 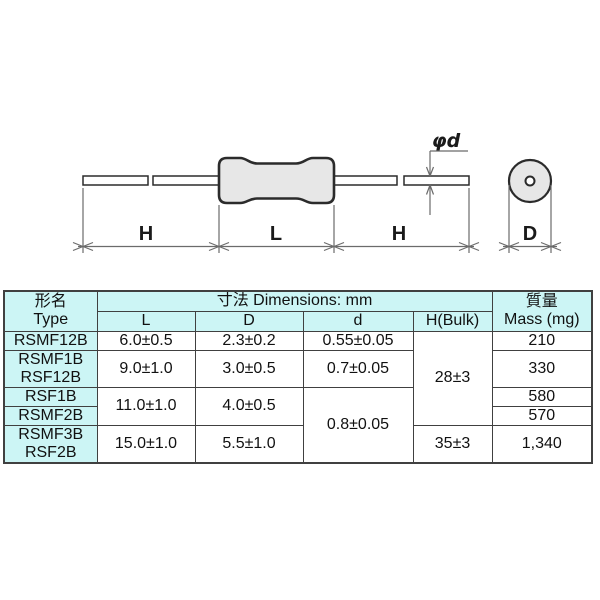 I want to click on d-small-value-cell: 0.55±0.05, so click(x=358, y=340).